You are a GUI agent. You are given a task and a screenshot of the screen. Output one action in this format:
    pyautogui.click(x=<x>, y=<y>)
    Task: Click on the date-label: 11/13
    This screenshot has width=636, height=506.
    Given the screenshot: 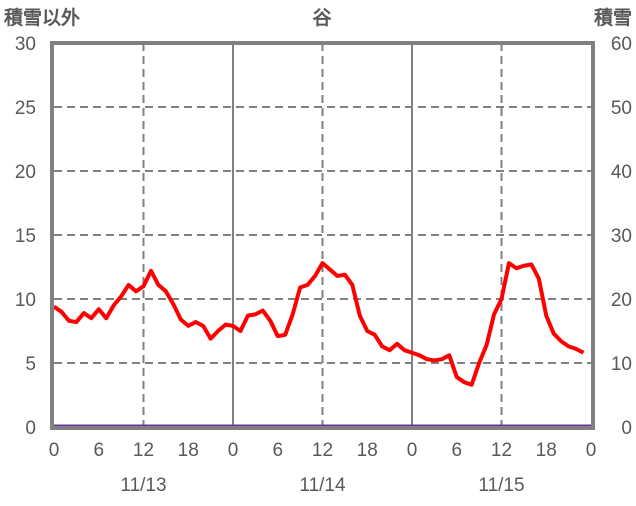 What is the action you would take?
    pyautogui.click(x=143, y=485)
    